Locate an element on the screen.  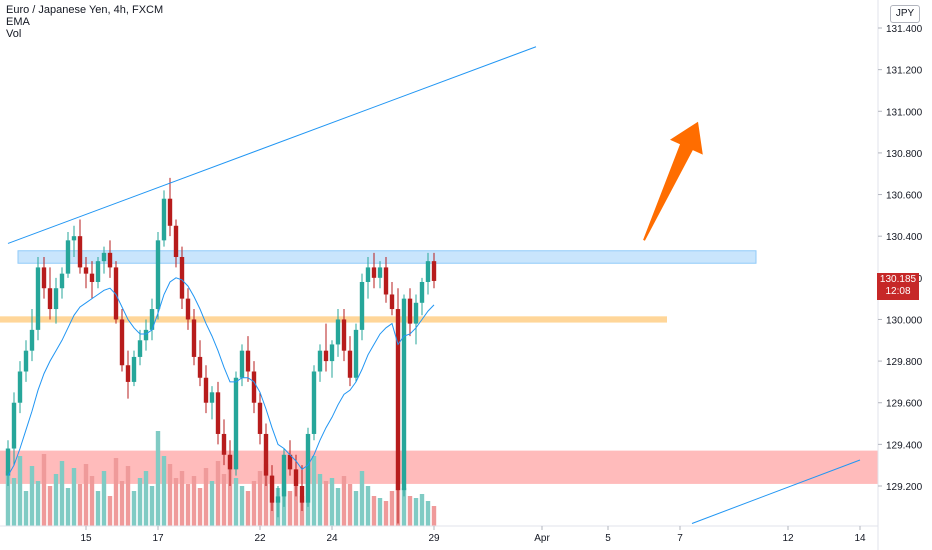
chart-legend: Euro / Japanese Yen, 4h, FXCM EMA Vol is located at coordinates (84, 22).